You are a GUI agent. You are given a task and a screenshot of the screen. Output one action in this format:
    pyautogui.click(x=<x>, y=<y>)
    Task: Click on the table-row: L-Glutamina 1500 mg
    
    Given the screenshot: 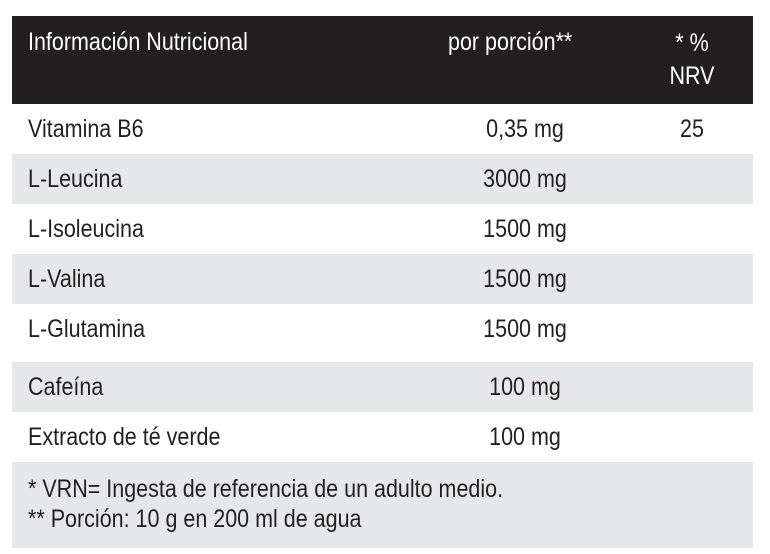 What is the action you would take?
    pyautogui.click(x=382, y=333)
    